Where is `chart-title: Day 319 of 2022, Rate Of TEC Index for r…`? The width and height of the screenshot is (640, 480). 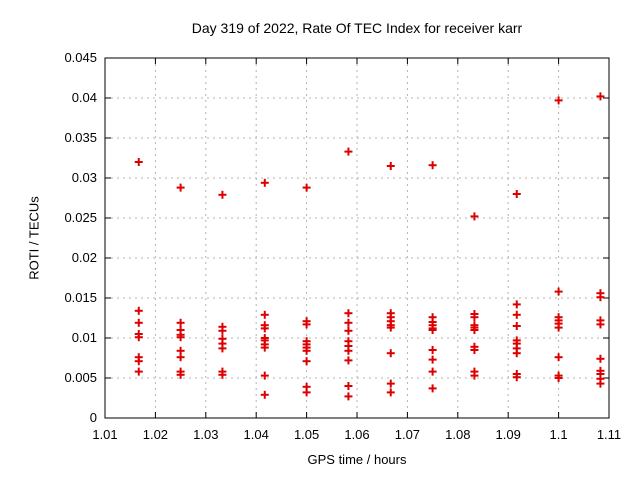
chart-title: Day 319 of 2022, Rate Of TEC Index for r… is located at coordinates (357, 28).